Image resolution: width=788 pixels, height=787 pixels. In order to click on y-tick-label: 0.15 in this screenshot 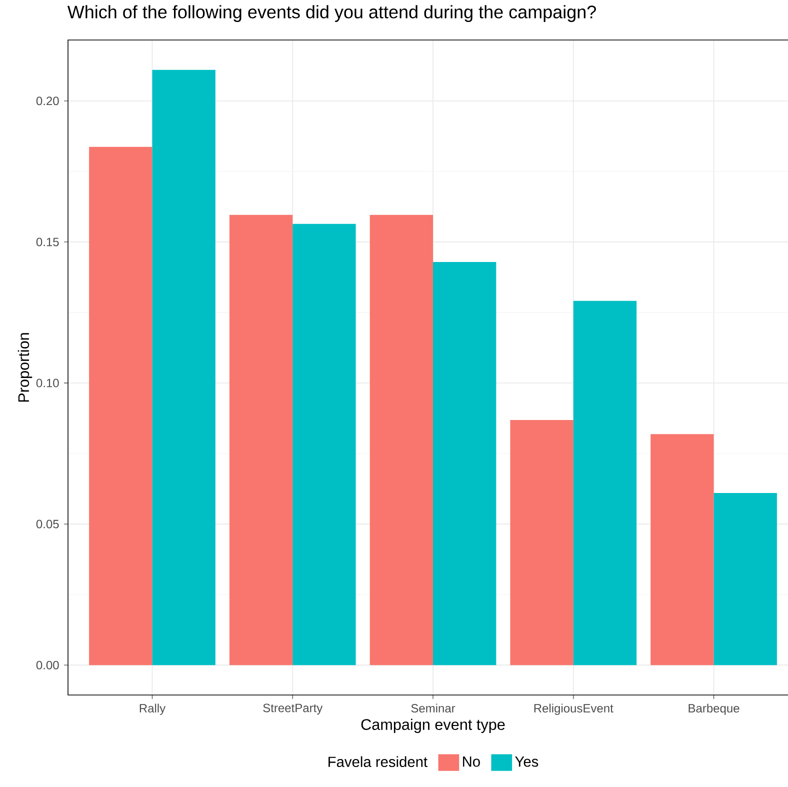, I will do `click(47, 242)`.